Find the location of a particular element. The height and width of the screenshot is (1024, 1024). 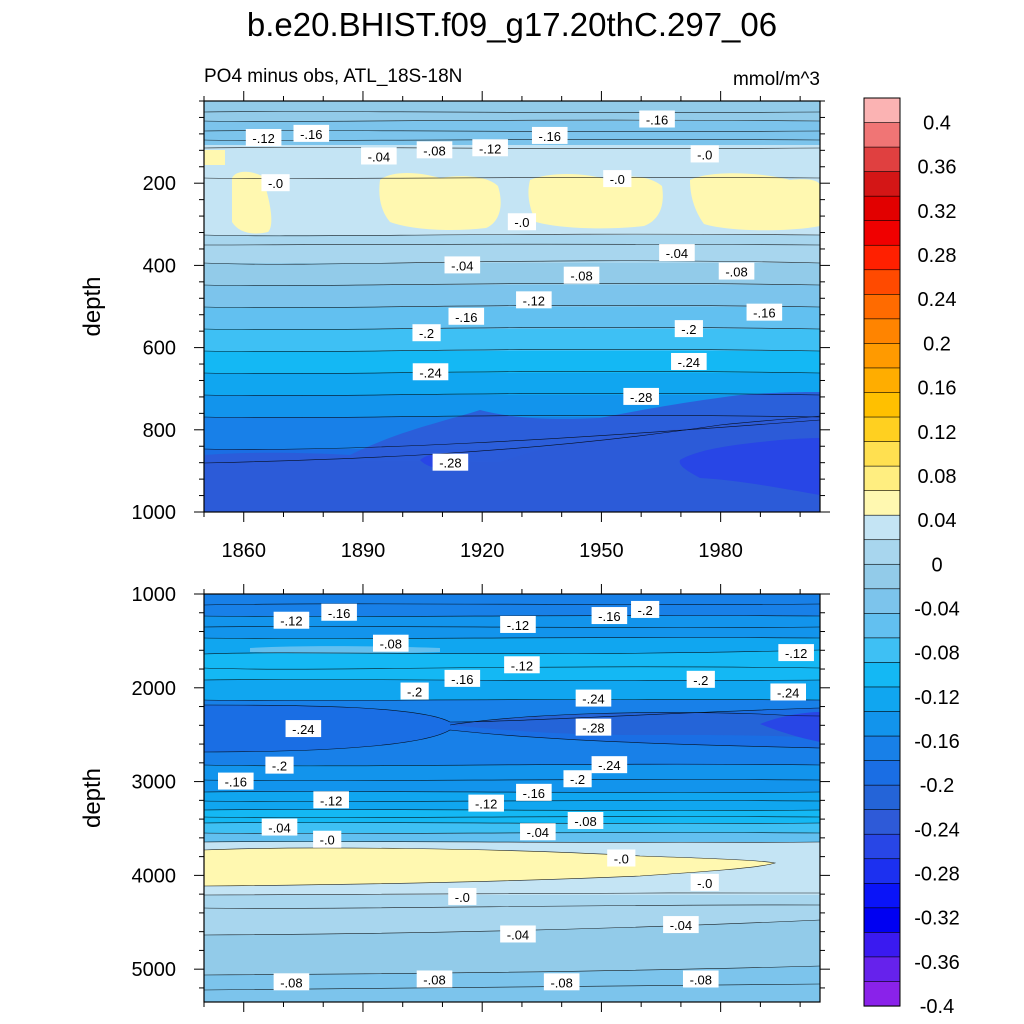

contour-label: -.2 is located at coordinates (577, 779).